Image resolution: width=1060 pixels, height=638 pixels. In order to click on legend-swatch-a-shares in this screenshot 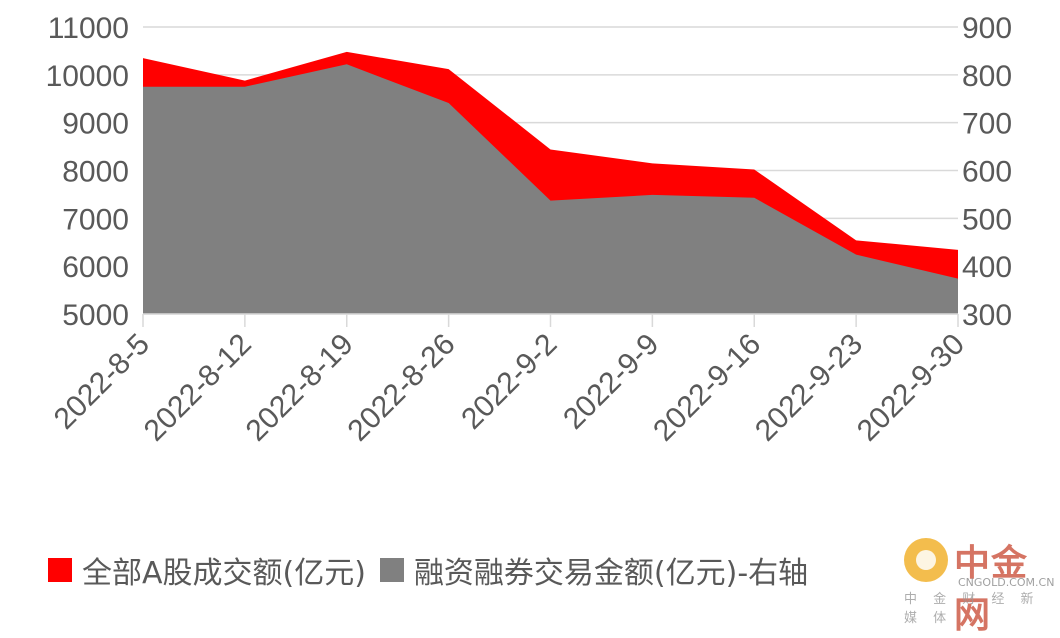, I will do `click(60, 570)`.